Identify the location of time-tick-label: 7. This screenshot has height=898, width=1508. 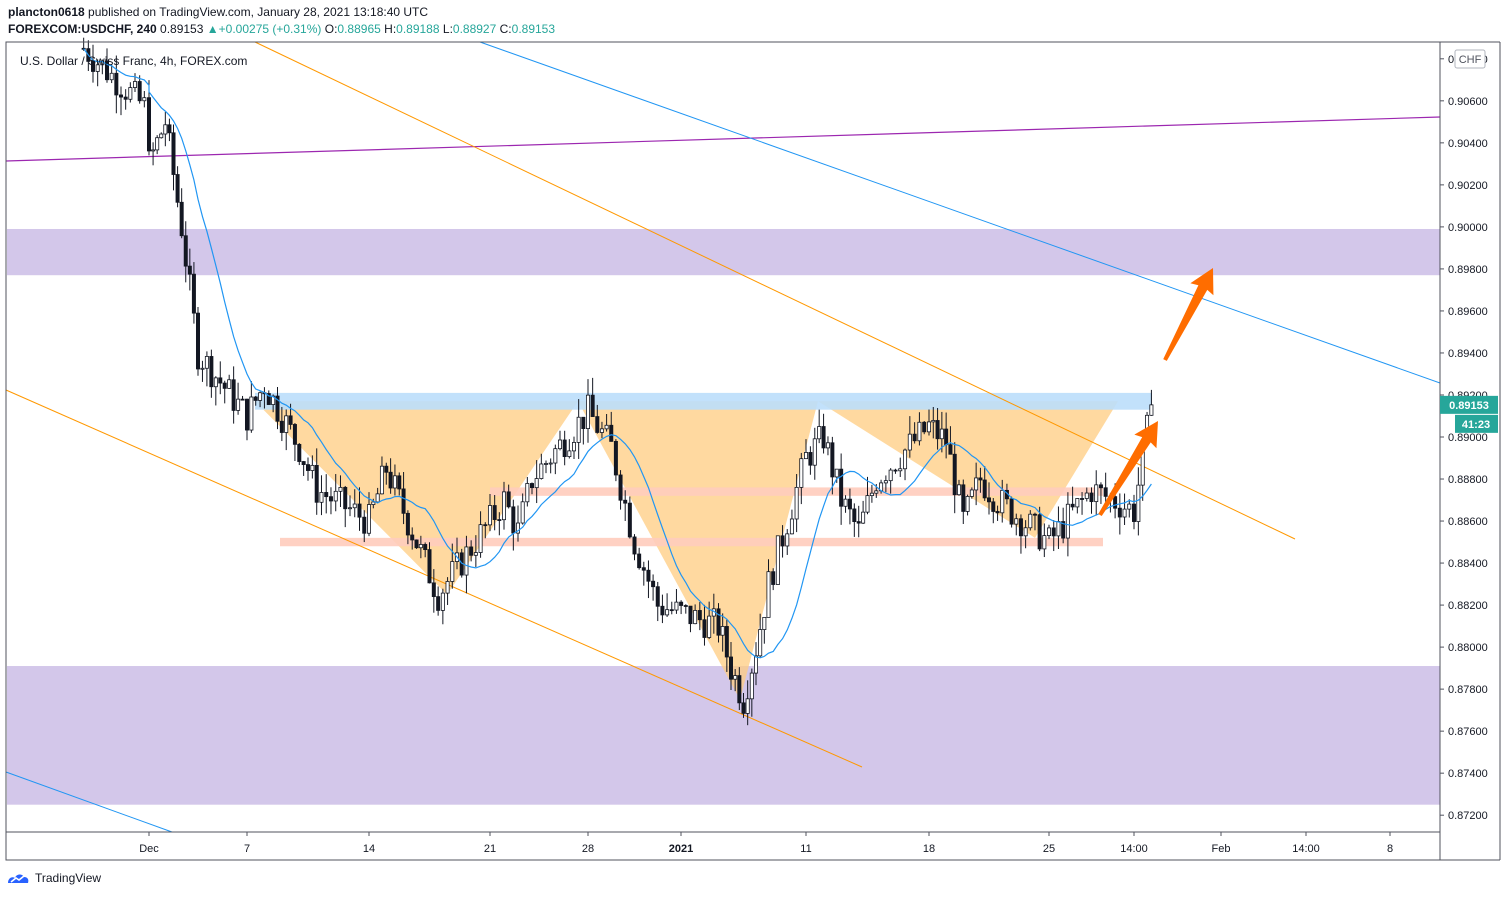
(247, 849).